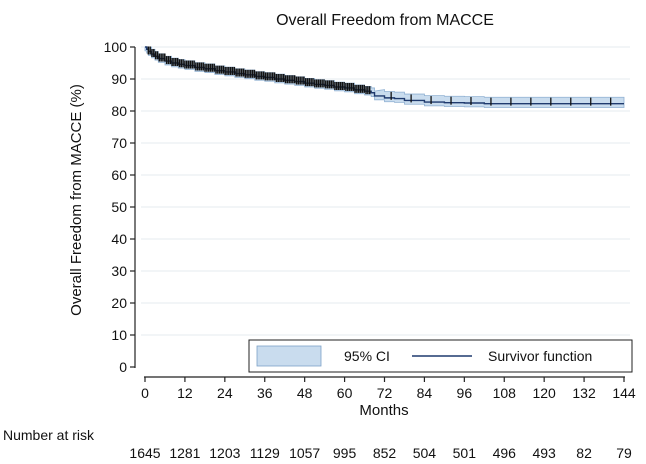 The image size is (646, 464). What do you see at coordinates (465, 453) in the screenshot?
I see `number-at-risk-value: 501` at bounding box center [465, 453].